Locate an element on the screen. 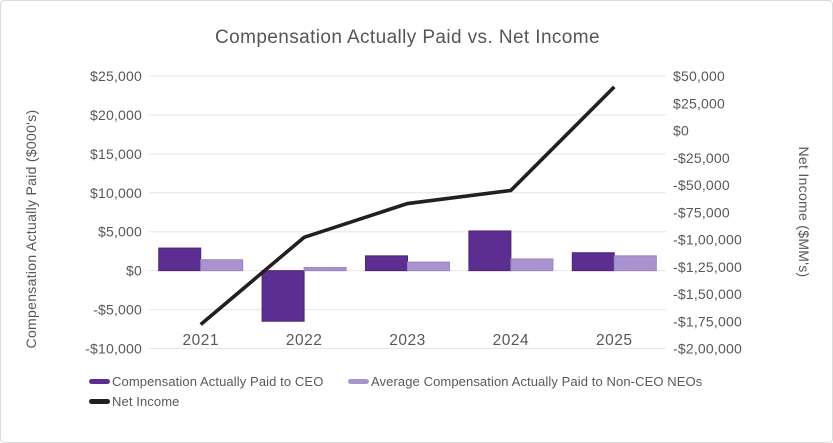 This screenshot has height=443, width=833. left-axis-tick-label: $10,000 is located at coordinates (116, 193).